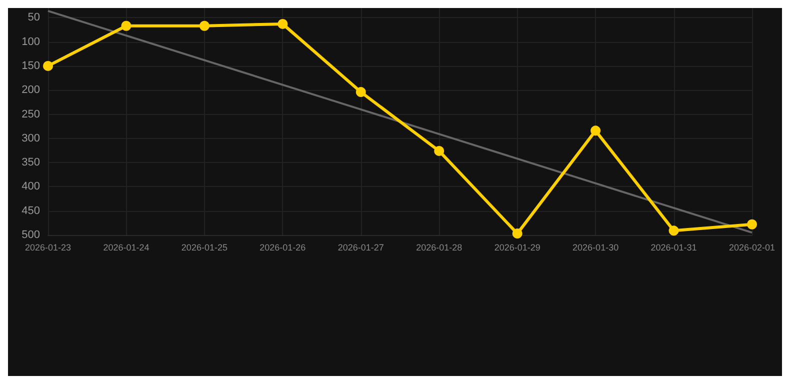  Describe the element at coordinates (126, 247) in the screenshot. I see `x-tick-label: 2026-01-24` at that location.